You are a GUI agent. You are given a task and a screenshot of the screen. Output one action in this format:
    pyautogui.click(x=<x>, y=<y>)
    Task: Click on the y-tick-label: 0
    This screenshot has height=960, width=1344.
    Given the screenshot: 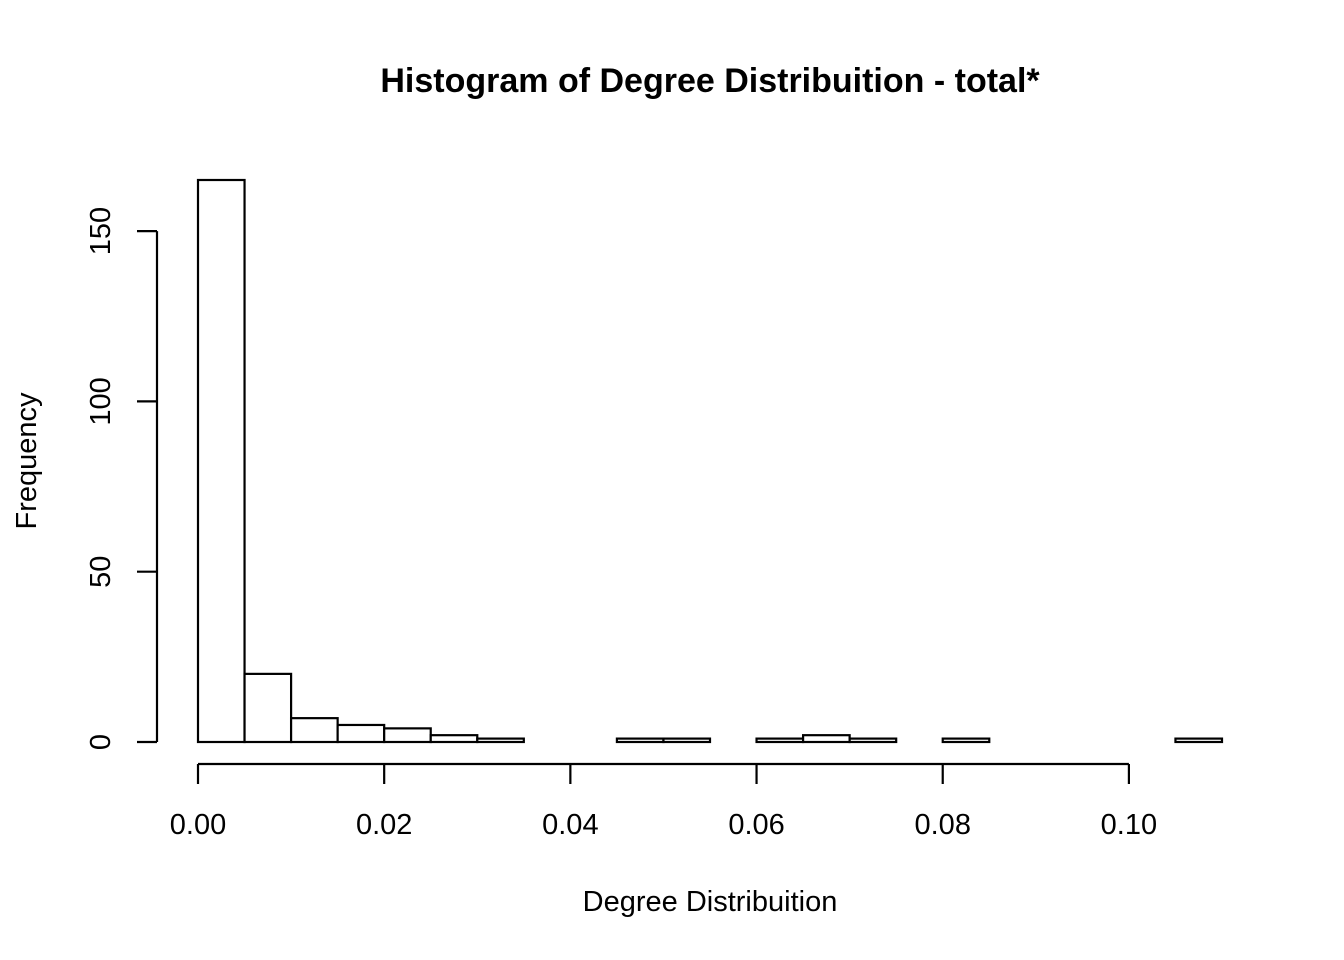 What is the action you would take?
    pyautogui.click(x=101, y=742)
    